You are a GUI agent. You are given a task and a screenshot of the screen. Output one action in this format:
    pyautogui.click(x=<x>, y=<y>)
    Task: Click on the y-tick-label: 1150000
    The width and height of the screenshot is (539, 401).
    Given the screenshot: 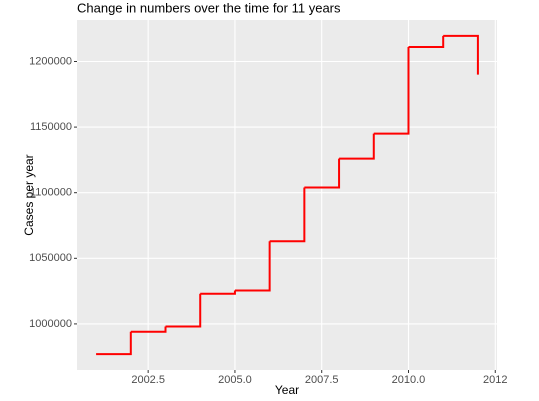 What is the action you would take?
    pyautogui.click(x=51, y=127)
    